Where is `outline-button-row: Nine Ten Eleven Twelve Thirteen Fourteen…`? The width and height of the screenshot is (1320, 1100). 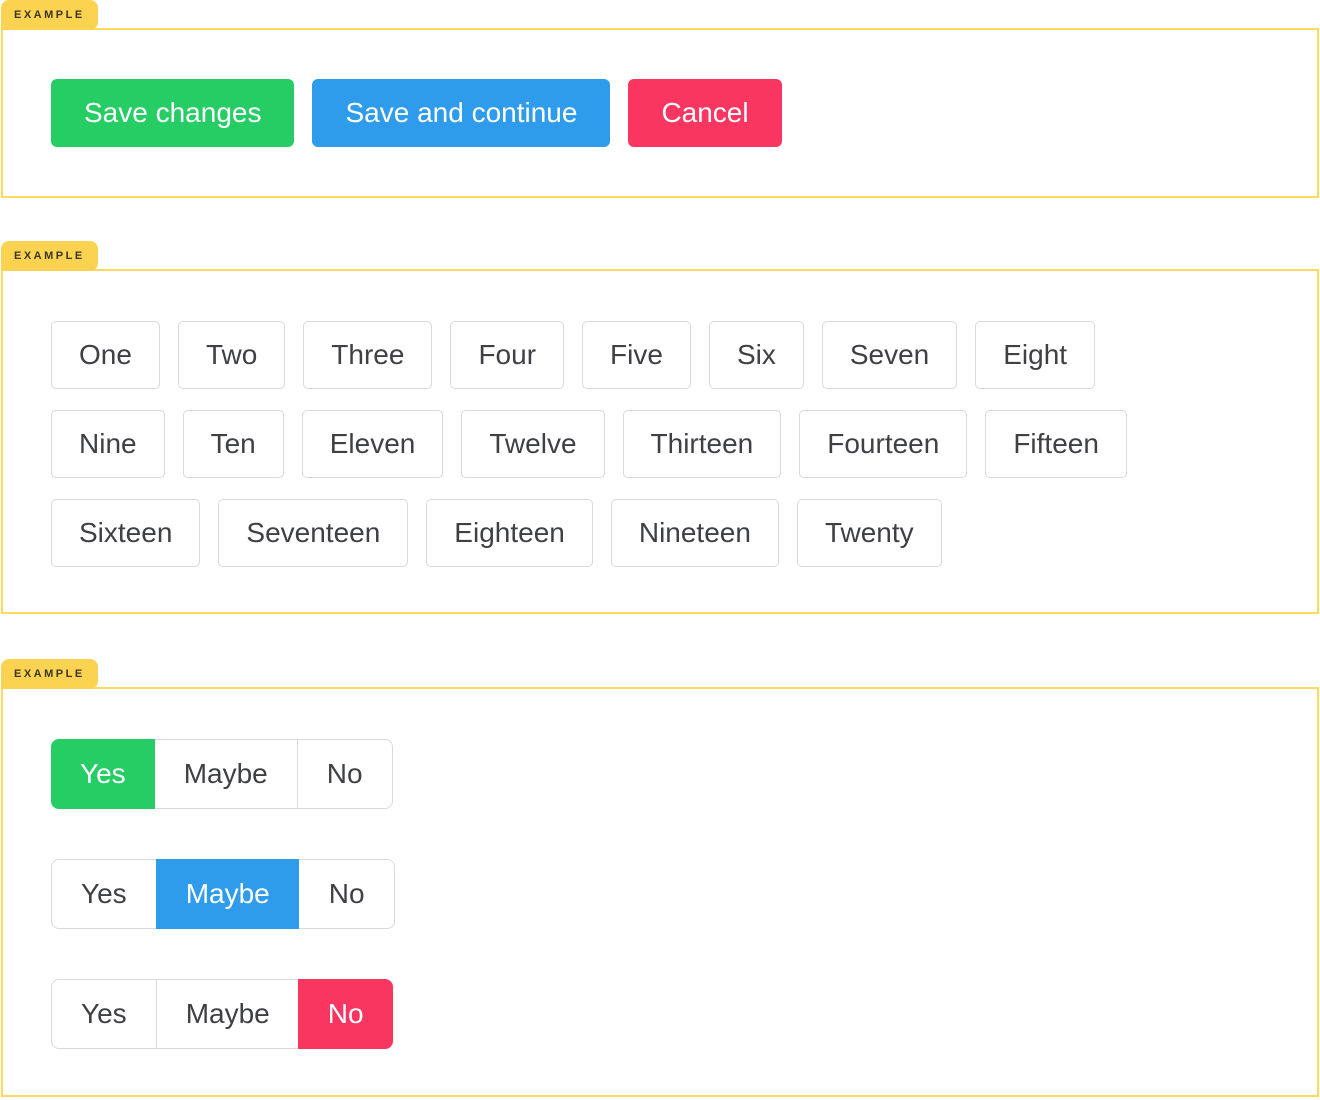
outline-button-row: Nine Ten Eleven Twelve Thirteen Fourteen… is located at coordinates (660, 444).